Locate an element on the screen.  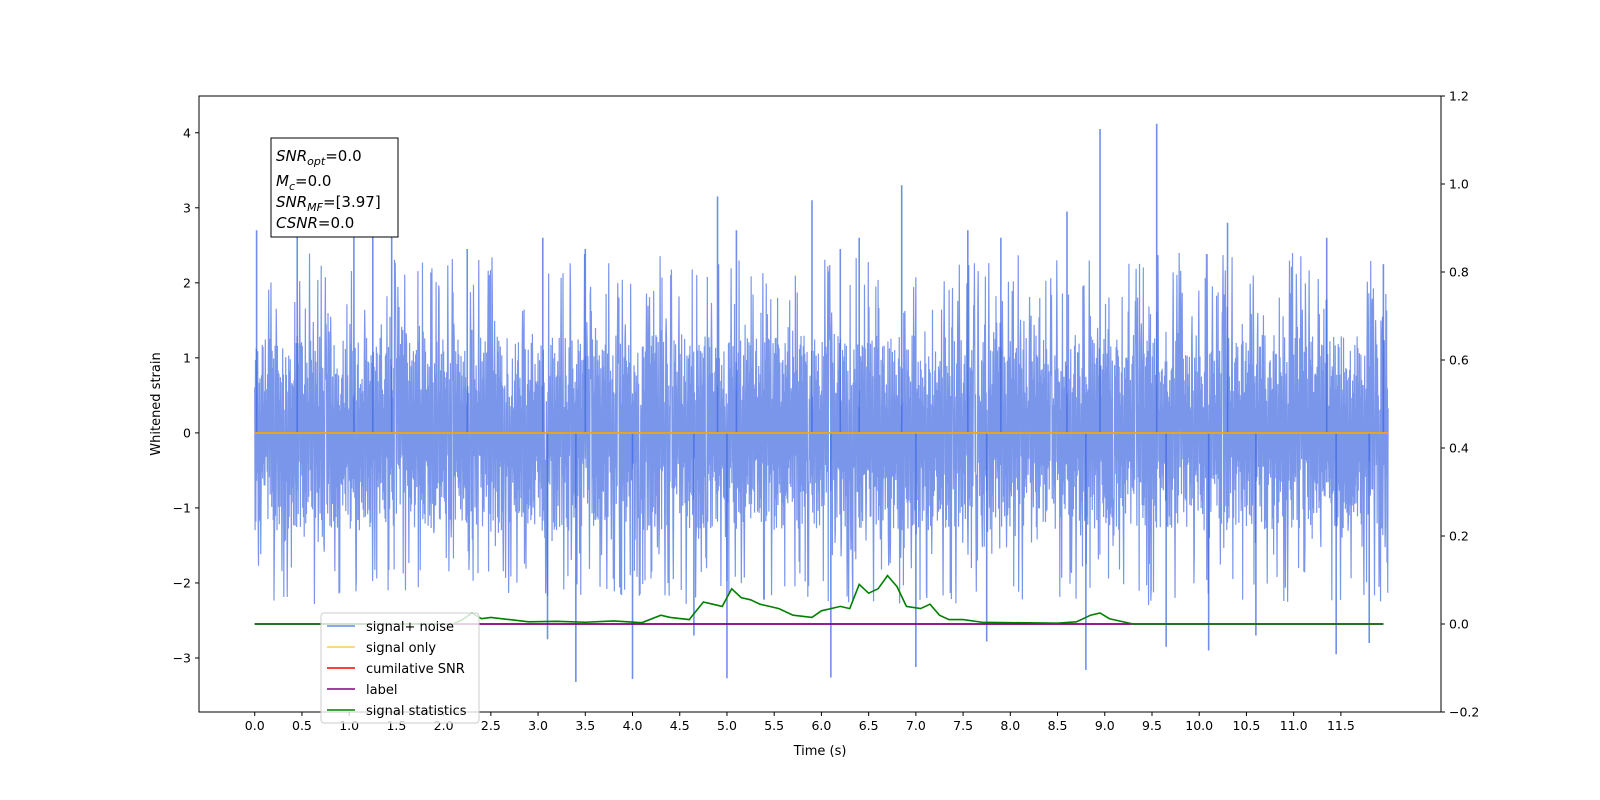
x-tick-label: 5.5 is located at coordinates (774, 725).